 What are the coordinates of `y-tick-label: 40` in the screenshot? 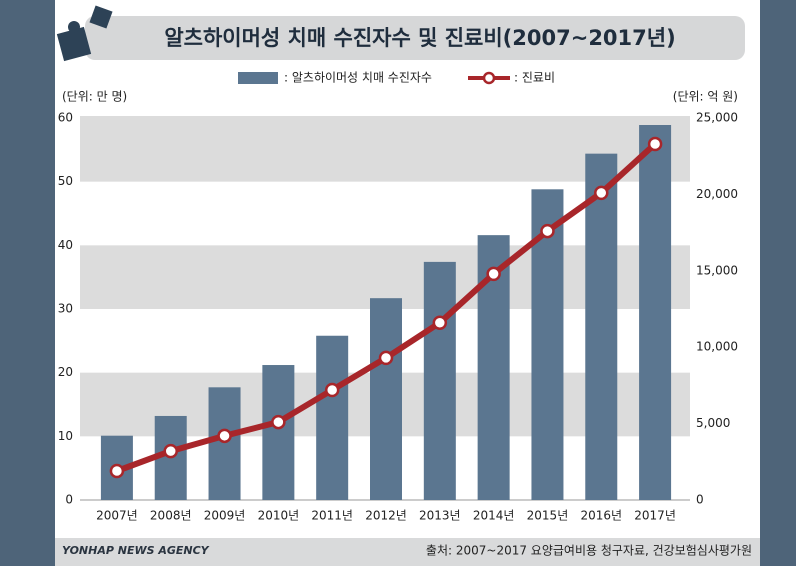 It's located at (65, 245).